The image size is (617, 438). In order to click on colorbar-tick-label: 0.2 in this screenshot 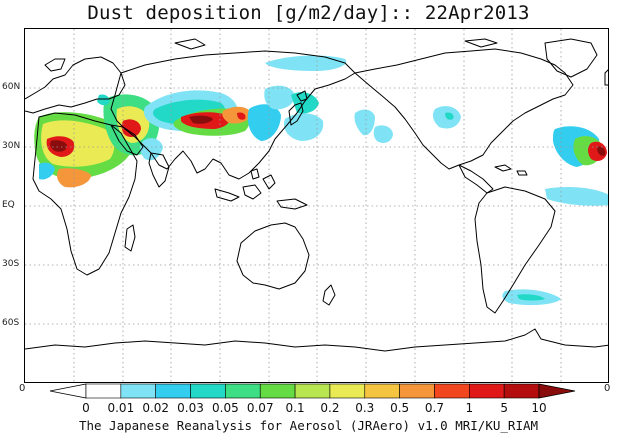, I will do `click(329, 408)`.